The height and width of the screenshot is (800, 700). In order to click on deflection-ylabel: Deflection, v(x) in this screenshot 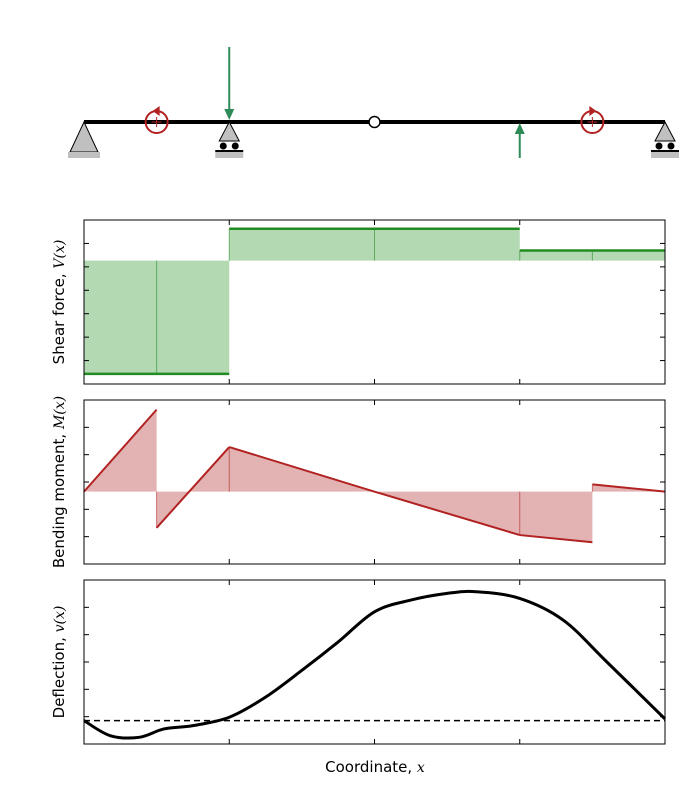, I will do `click(59, 662)`.